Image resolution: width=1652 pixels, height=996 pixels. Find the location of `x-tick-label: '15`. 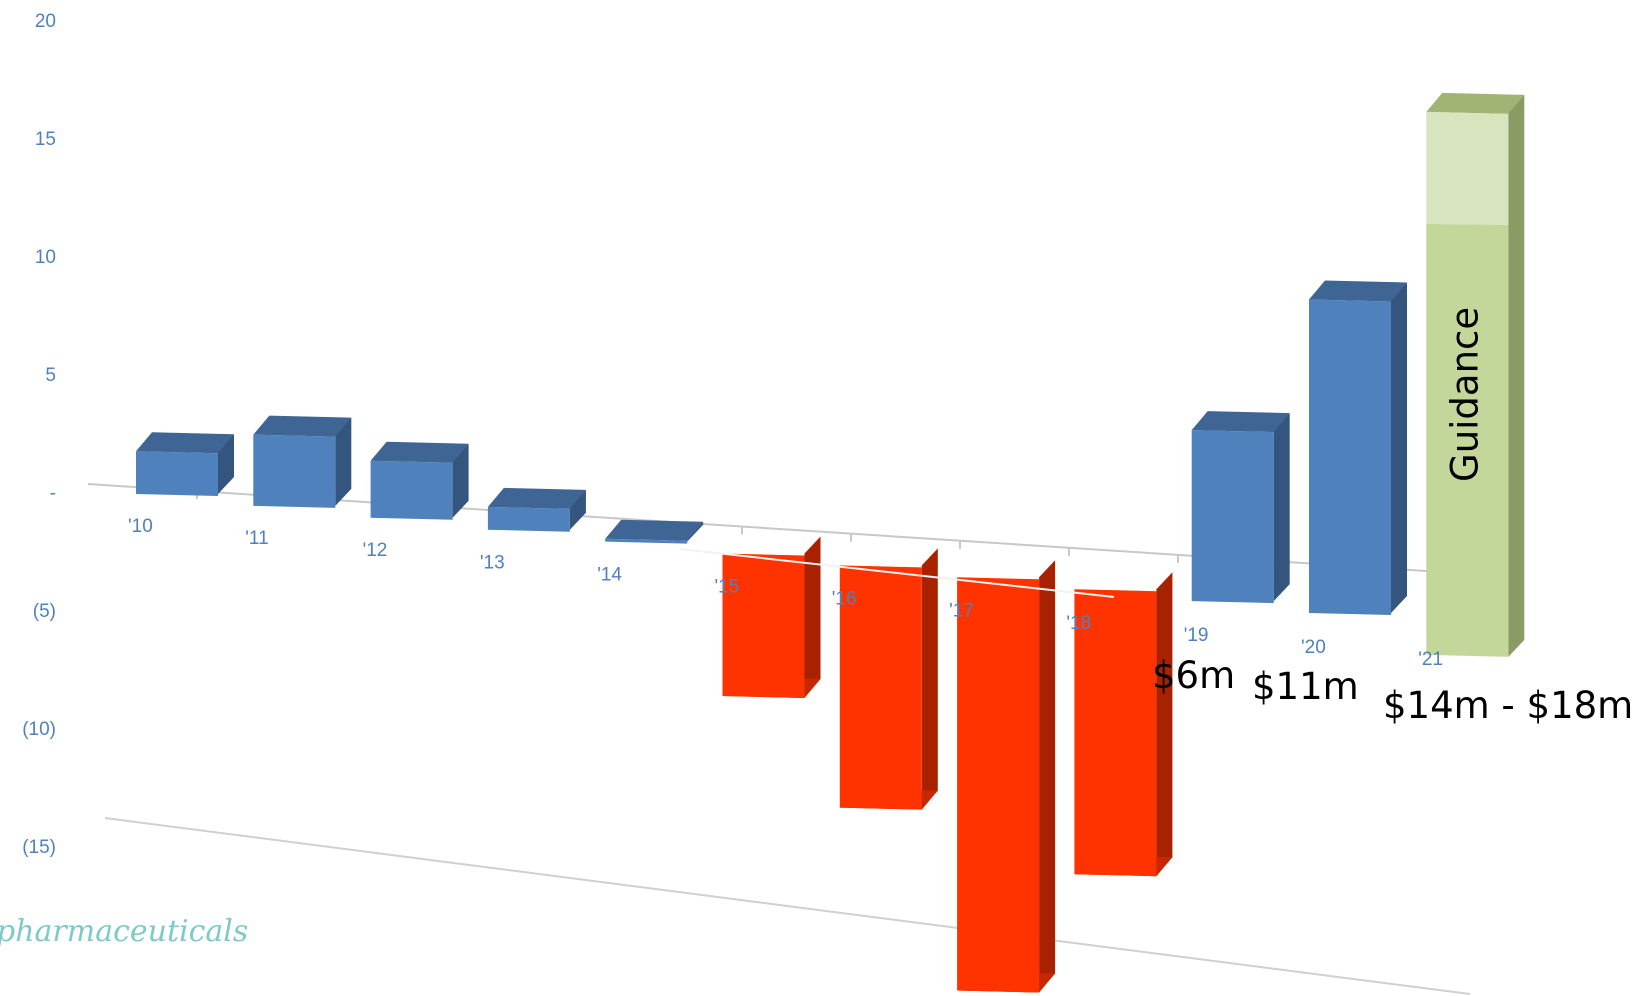

x-tick-label: '15 is located at coordinates (727, 587).